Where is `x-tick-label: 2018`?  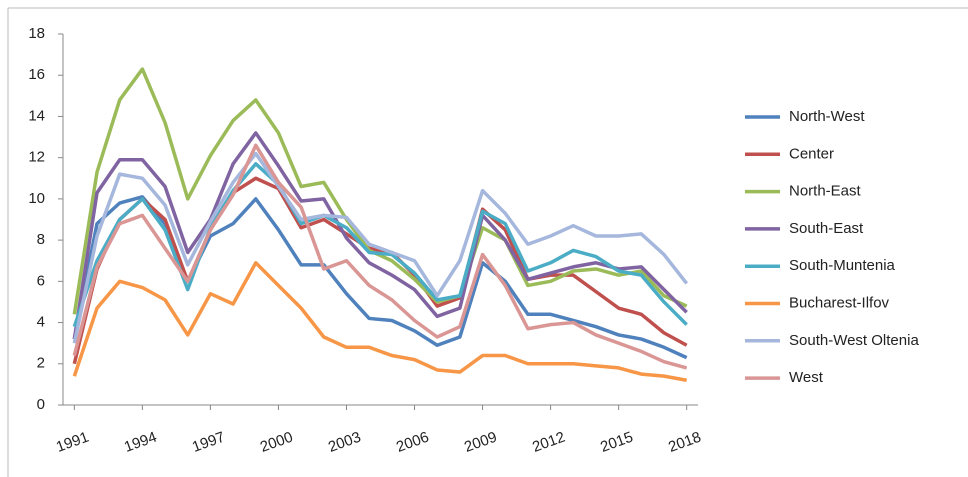
x-tick-label: 2018 is located at coordinates (684, 442).